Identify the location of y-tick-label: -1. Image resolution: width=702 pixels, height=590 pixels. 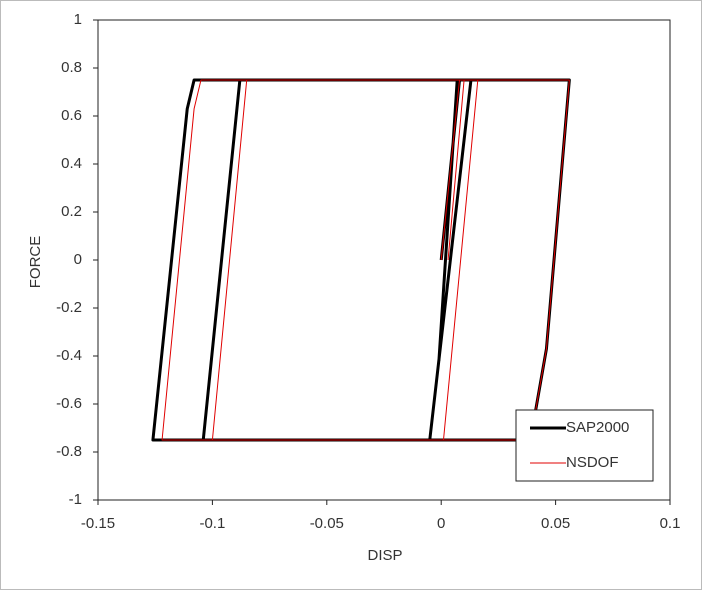
(75, 499).